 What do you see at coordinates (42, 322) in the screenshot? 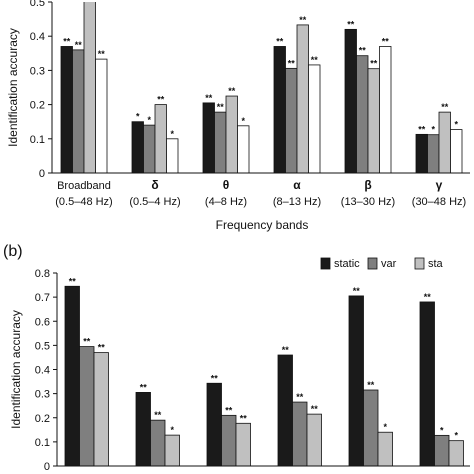
I see `y-tick-label: 0.6` at bounding box center [42, 322].